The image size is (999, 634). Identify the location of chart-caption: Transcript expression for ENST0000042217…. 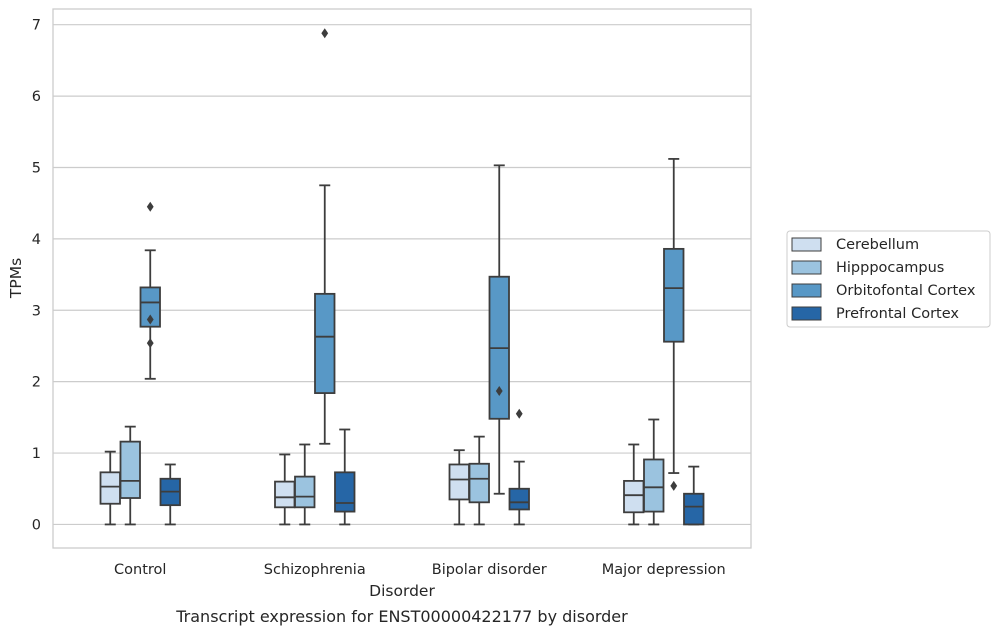
(401, 616).